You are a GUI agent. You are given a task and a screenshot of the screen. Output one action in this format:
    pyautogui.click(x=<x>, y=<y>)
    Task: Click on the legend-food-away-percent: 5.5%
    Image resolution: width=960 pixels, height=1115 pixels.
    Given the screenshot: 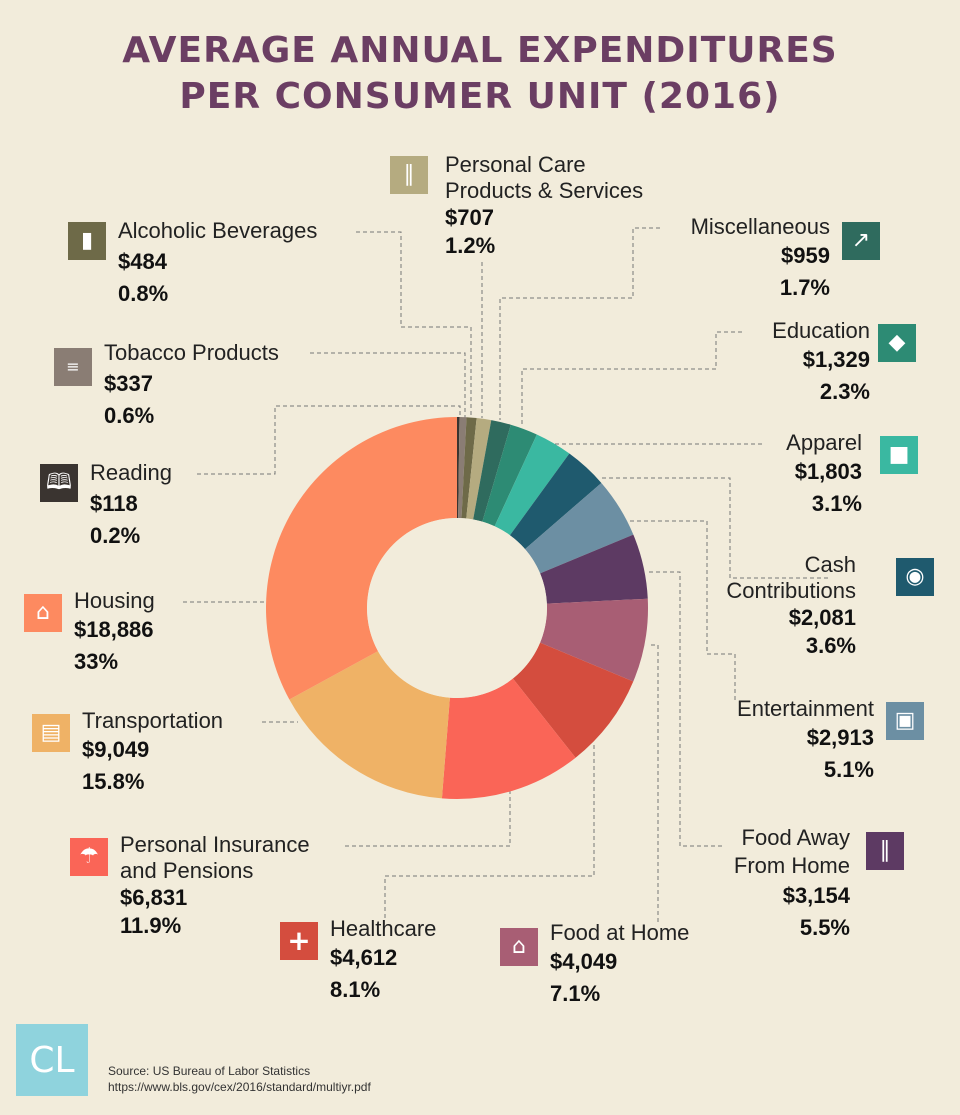 What is the action you would take?
    pyautogui.click(x=824, y=927)
    